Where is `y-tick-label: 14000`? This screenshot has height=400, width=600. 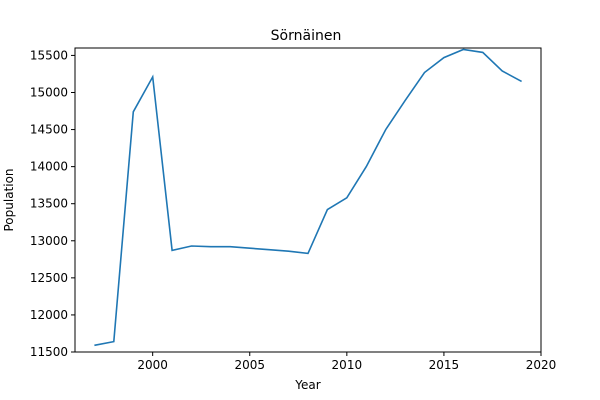
y-tick-label: 14000 is located at coordinates (49, 167).